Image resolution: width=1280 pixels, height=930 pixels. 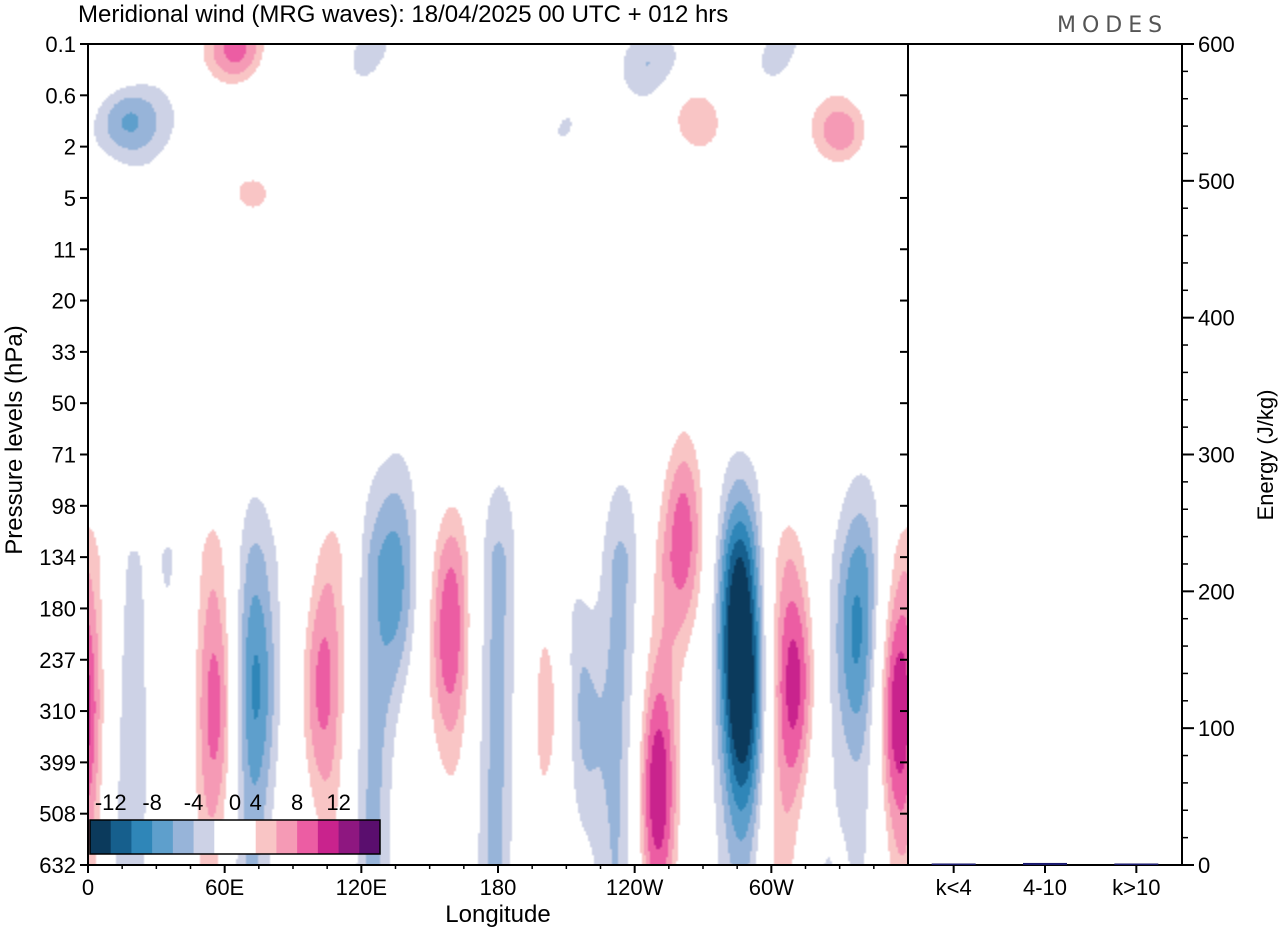 What do you see at coordinates (64, 506) in the screenshot?
I see `pressure-tick-label: 98` at bounding box center [64, 506].